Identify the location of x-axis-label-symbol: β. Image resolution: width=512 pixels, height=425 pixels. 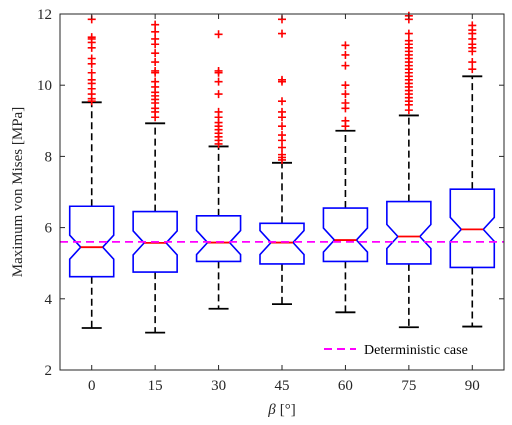
(271, 410).